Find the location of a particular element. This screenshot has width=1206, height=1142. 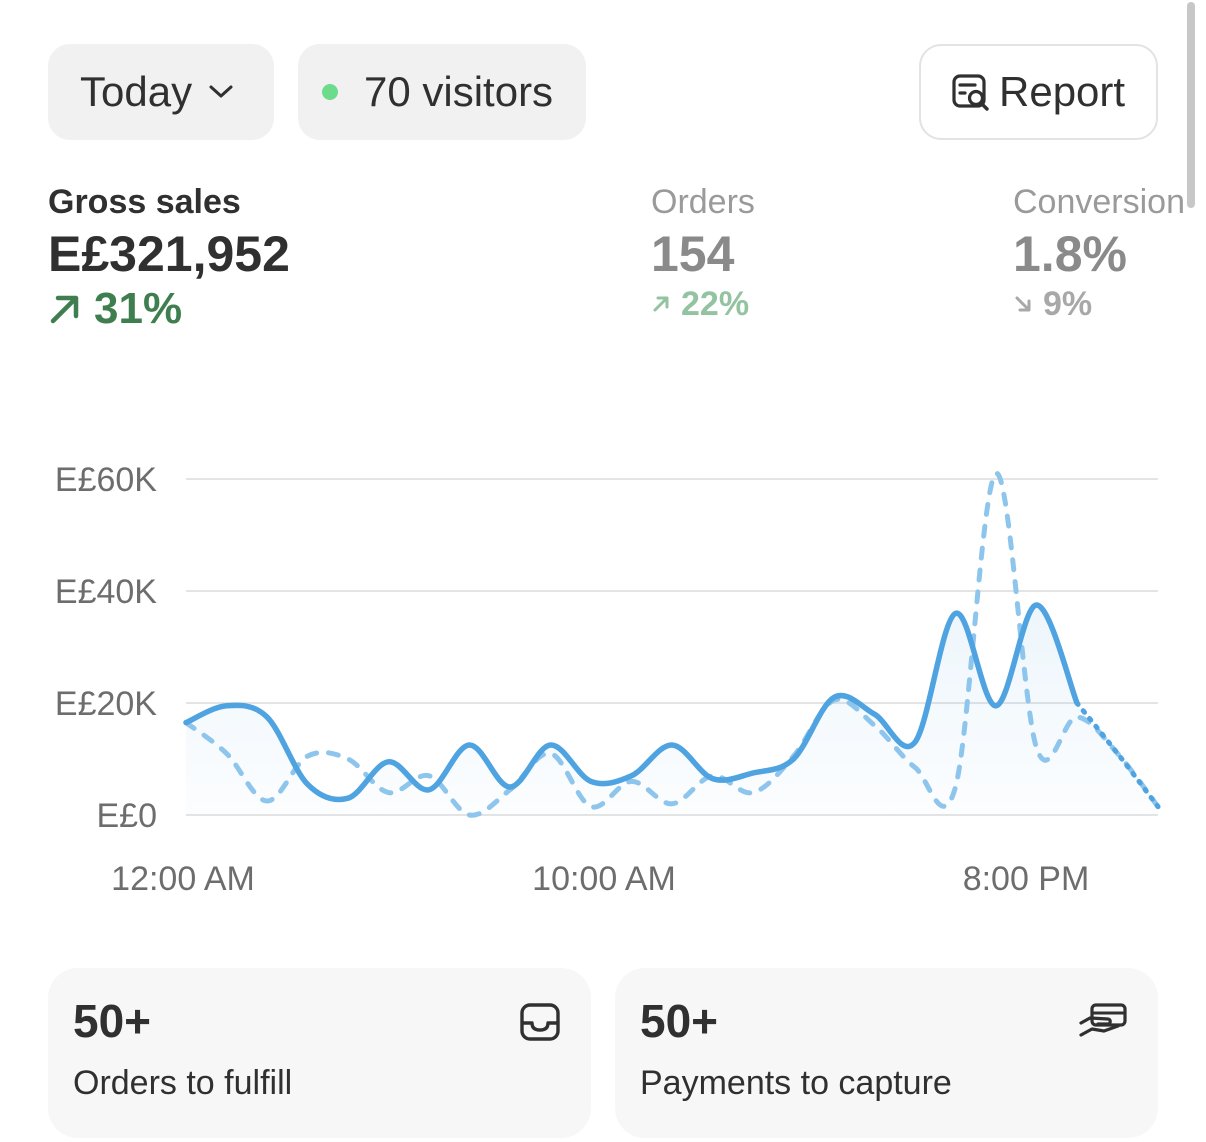

x-axis-tick-label: 10:00 AM is located at coordinates (604, 879).